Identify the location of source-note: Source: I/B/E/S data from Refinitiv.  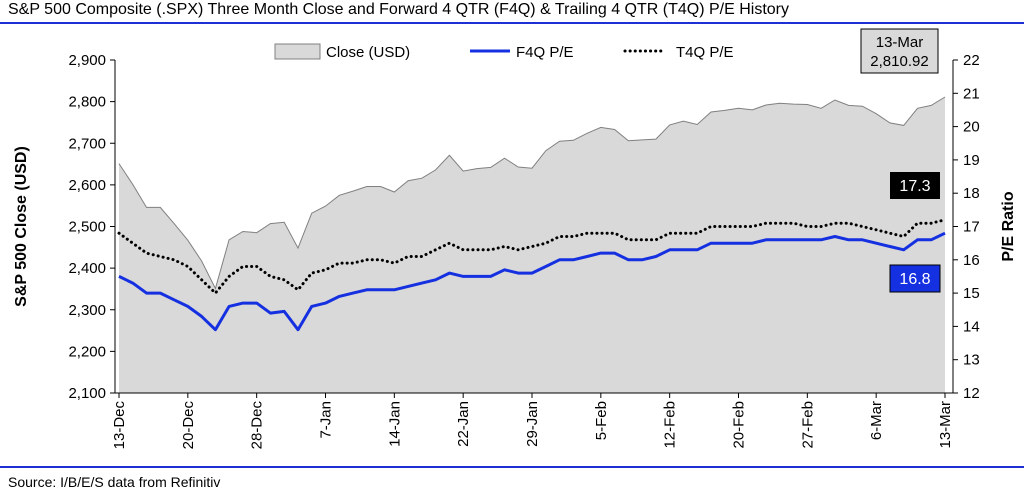
(114, 482).